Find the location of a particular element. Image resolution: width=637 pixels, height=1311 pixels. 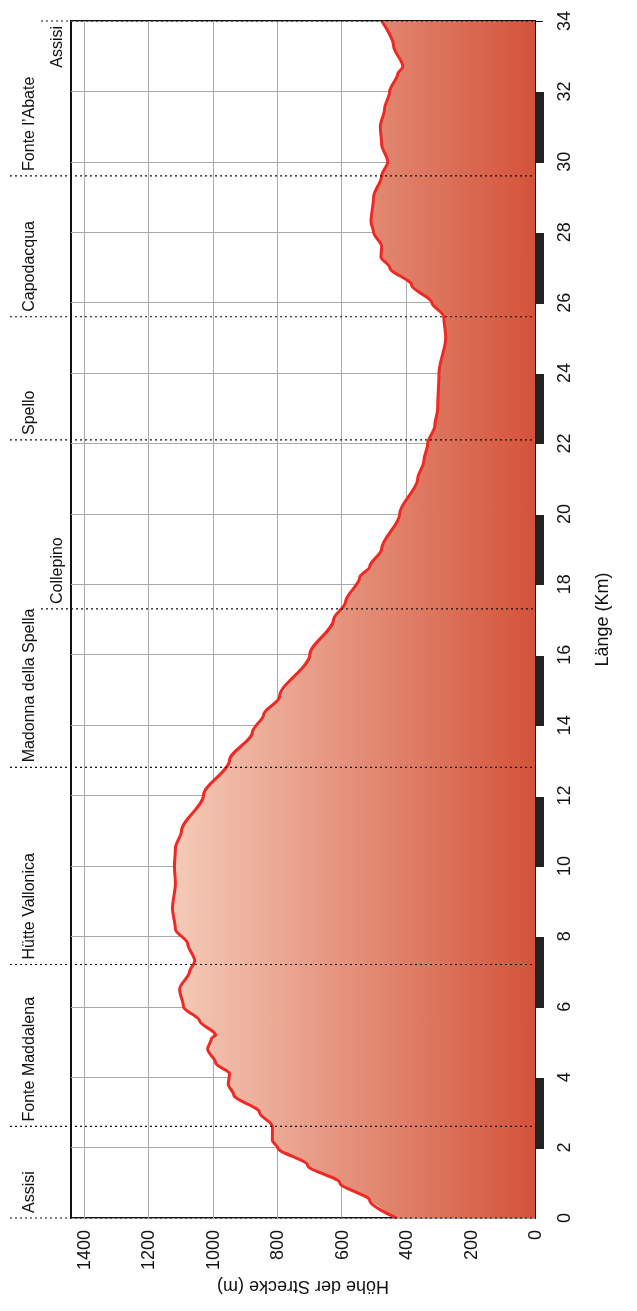

y-tick-label: 32 is located at coordinates (564, 91).